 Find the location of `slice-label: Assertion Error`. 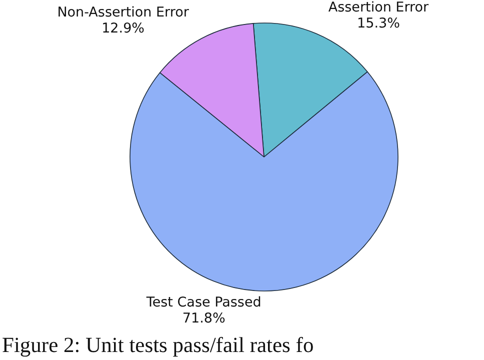

slice-label: Assertion Error is located at coordinates (379, 8).